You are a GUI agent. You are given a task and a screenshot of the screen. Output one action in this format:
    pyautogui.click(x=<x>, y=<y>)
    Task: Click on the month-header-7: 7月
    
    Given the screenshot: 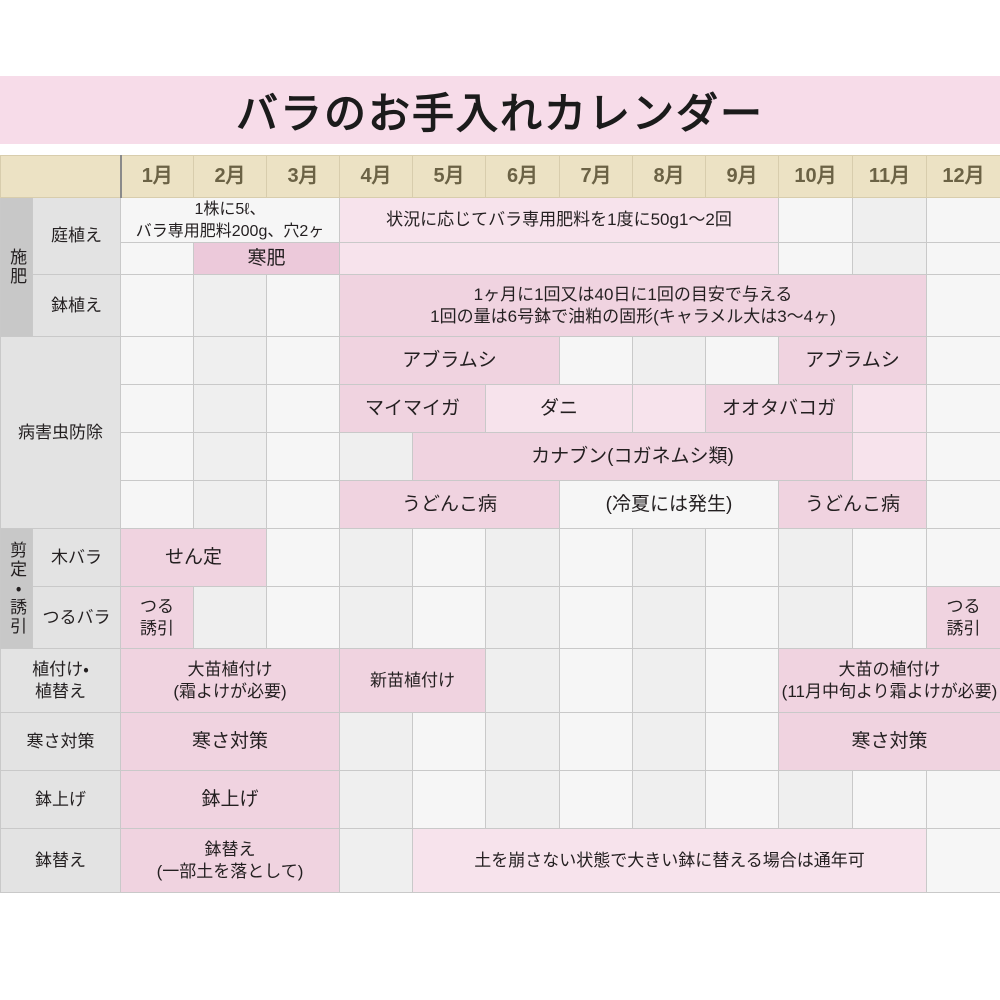 What is the action you would take?
    pyautogui.click(x=596, y=176)
    